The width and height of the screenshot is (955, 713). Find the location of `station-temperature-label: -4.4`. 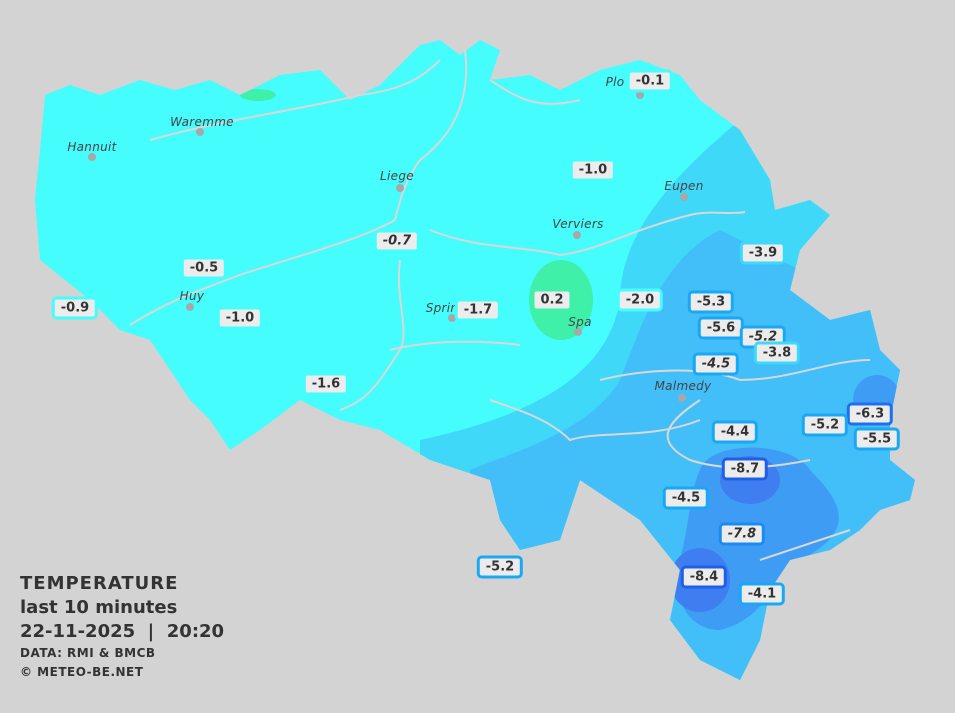

station-temperature-label: -4.4 is located at coordinates (735, 432).